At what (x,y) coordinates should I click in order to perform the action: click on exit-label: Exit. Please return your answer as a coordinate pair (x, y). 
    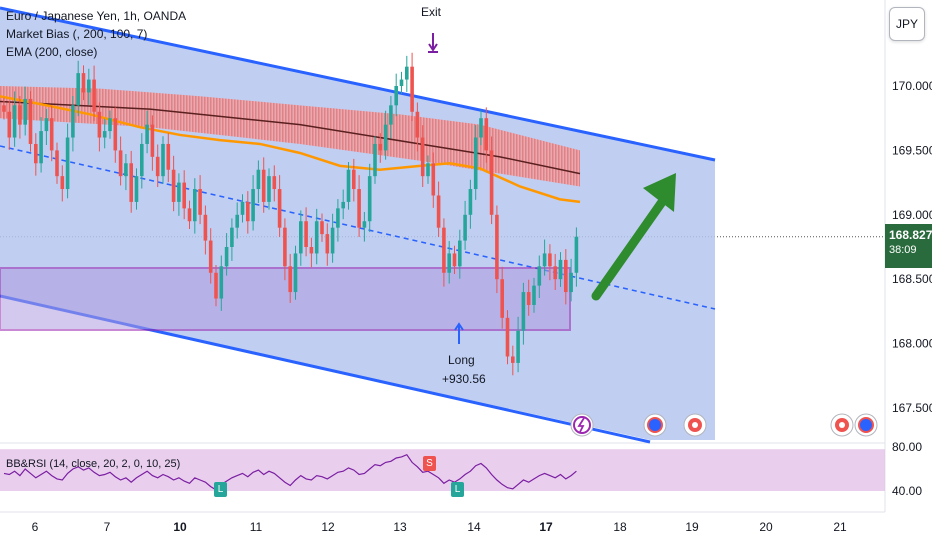
    Looking at the image, I should click on (431, 12).